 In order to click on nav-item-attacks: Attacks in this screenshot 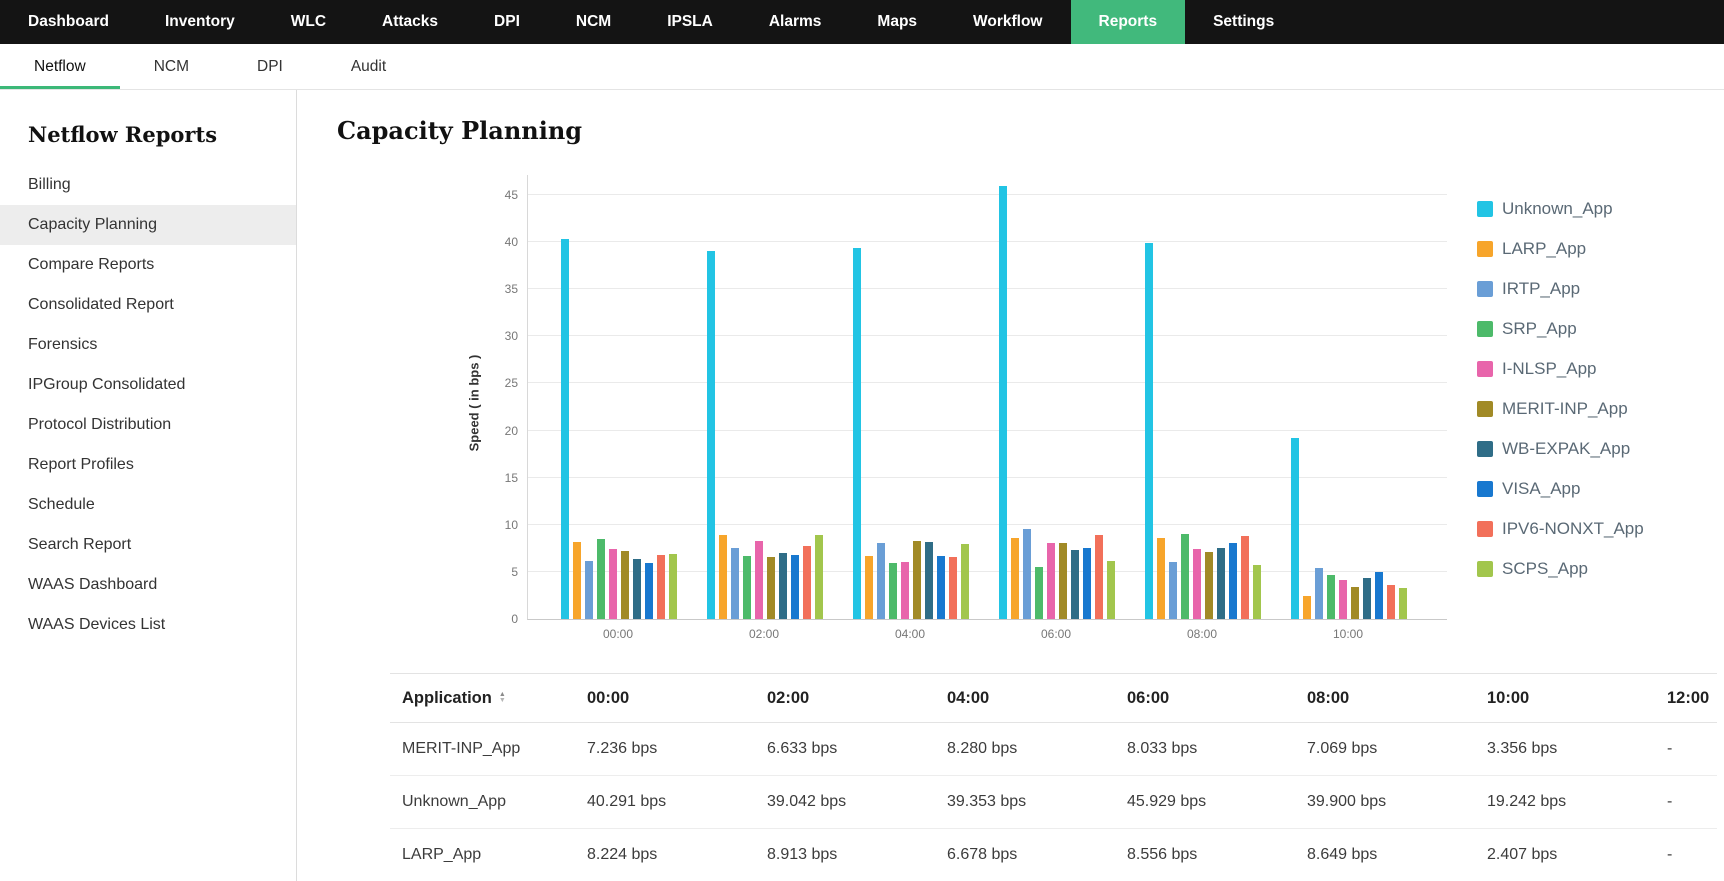, I will do `click(410, 21)`.